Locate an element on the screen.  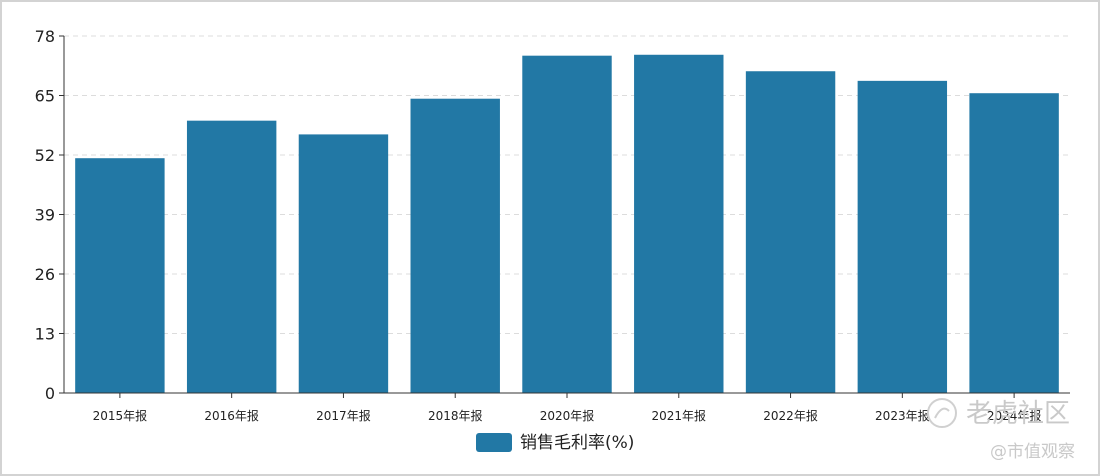
legend-label: 销售毛利率(%) is located at coordinates (577, 443).